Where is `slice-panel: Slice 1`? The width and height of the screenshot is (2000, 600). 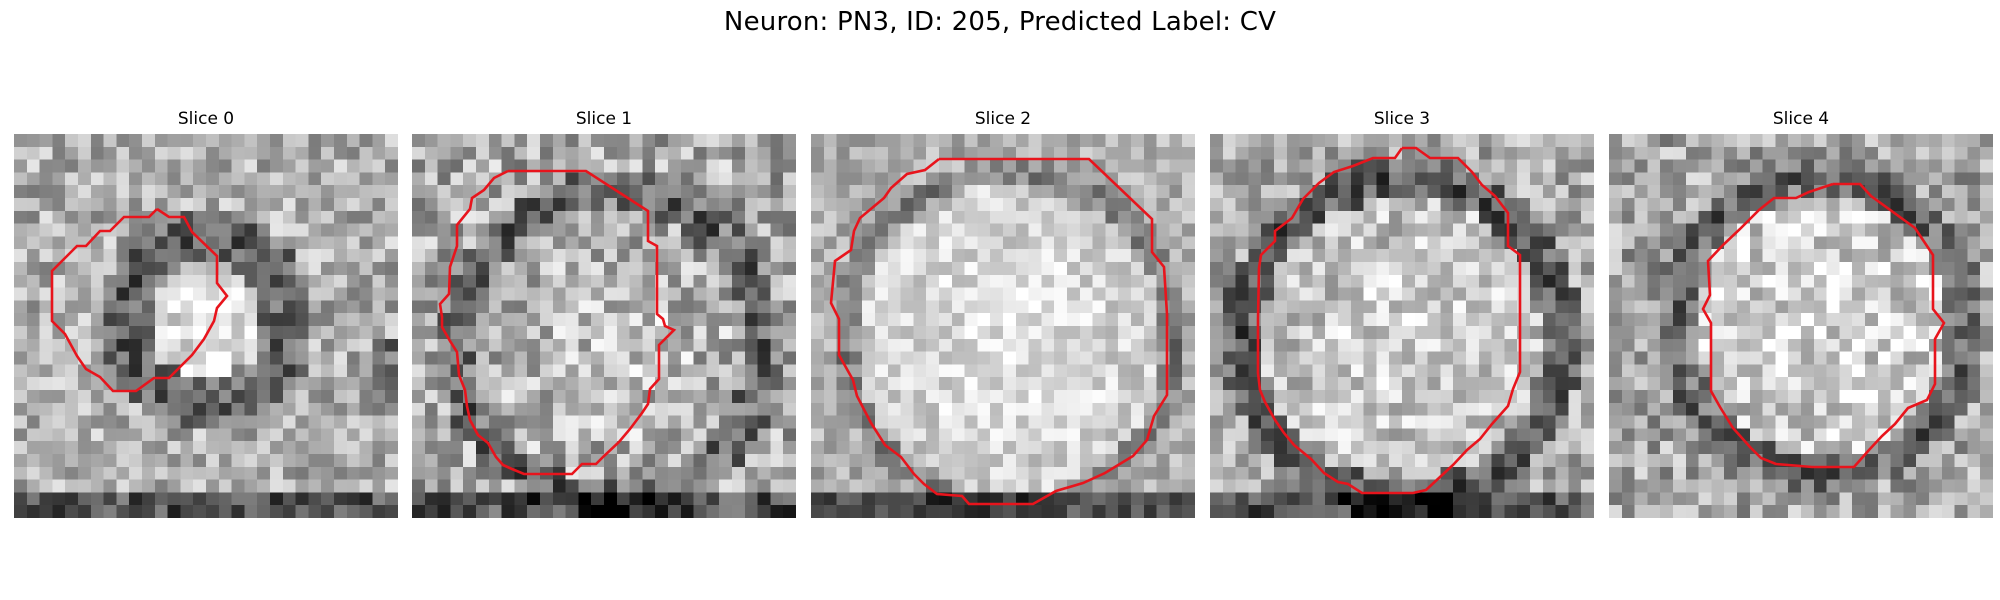
slice-panel: Slice 1 is located at coordinates (604, 313).